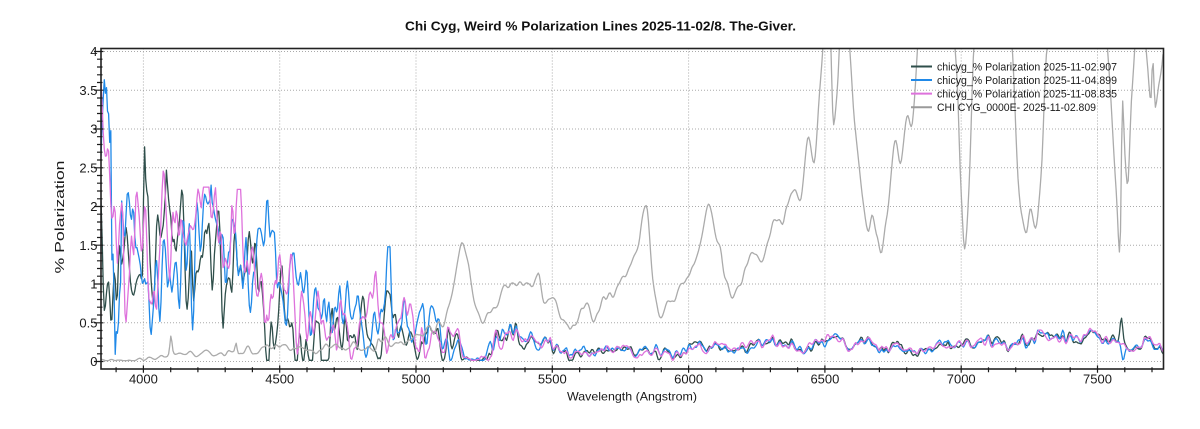  I want to click on svg-text: 0, so click(93, 361).